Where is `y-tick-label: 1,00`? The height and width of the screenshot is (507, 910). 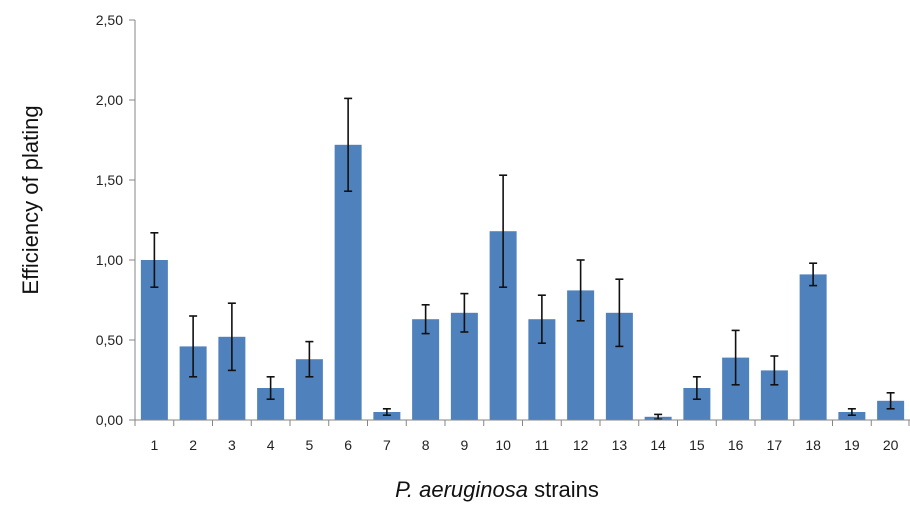 y-tick-label: 1,00 is located at coordinates (109, 260).